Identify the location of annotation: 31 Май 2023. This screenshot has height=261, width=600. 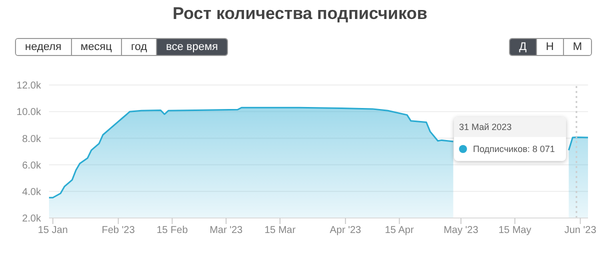
(510, 127).